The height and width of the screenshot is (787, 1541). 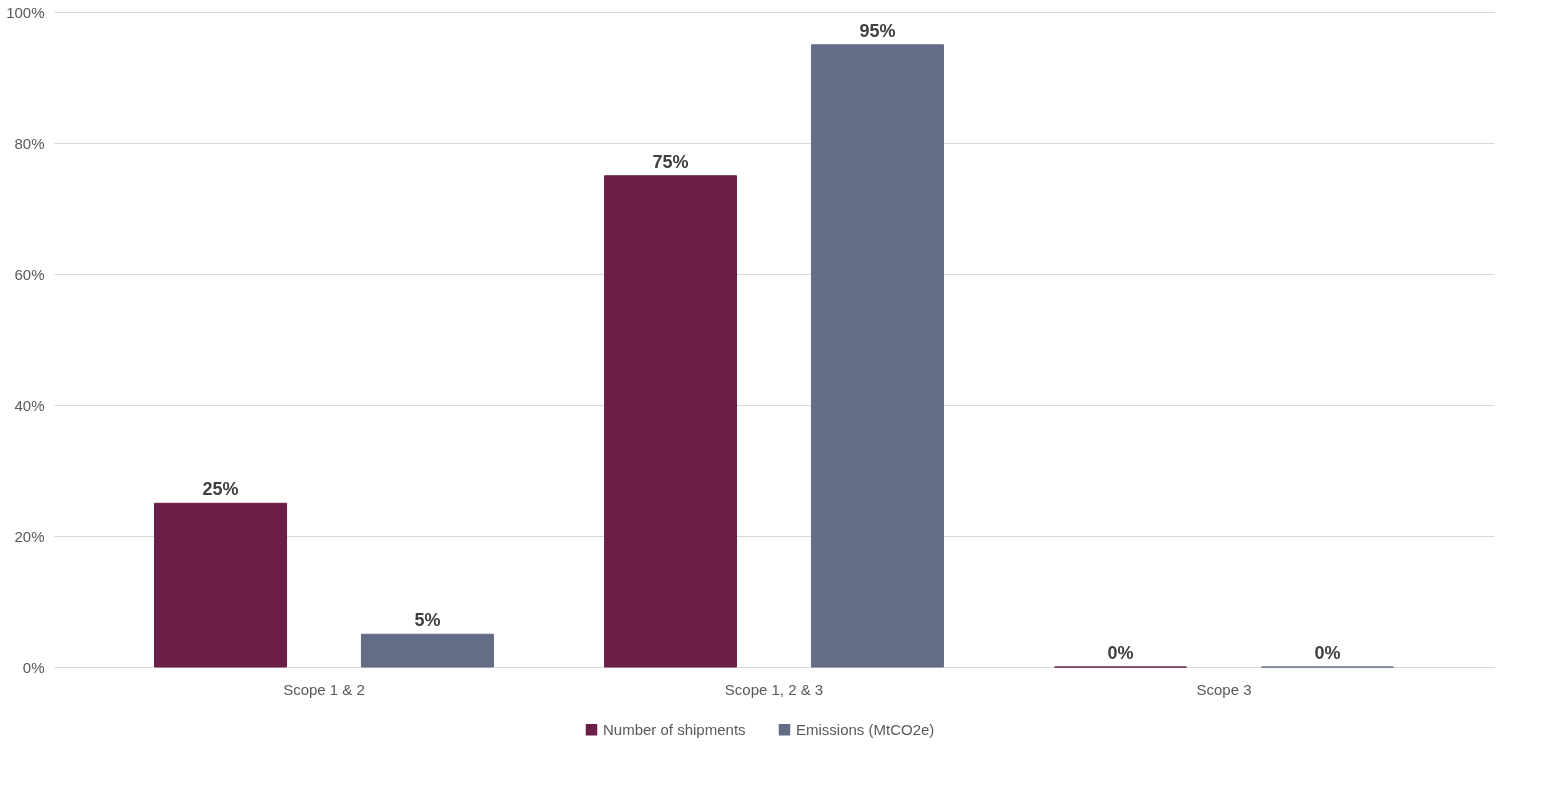 What do you see at coordinates (29, 536) in the screenshot?
I see `y-tick-label: 20%` at bounding box center [29, 536].